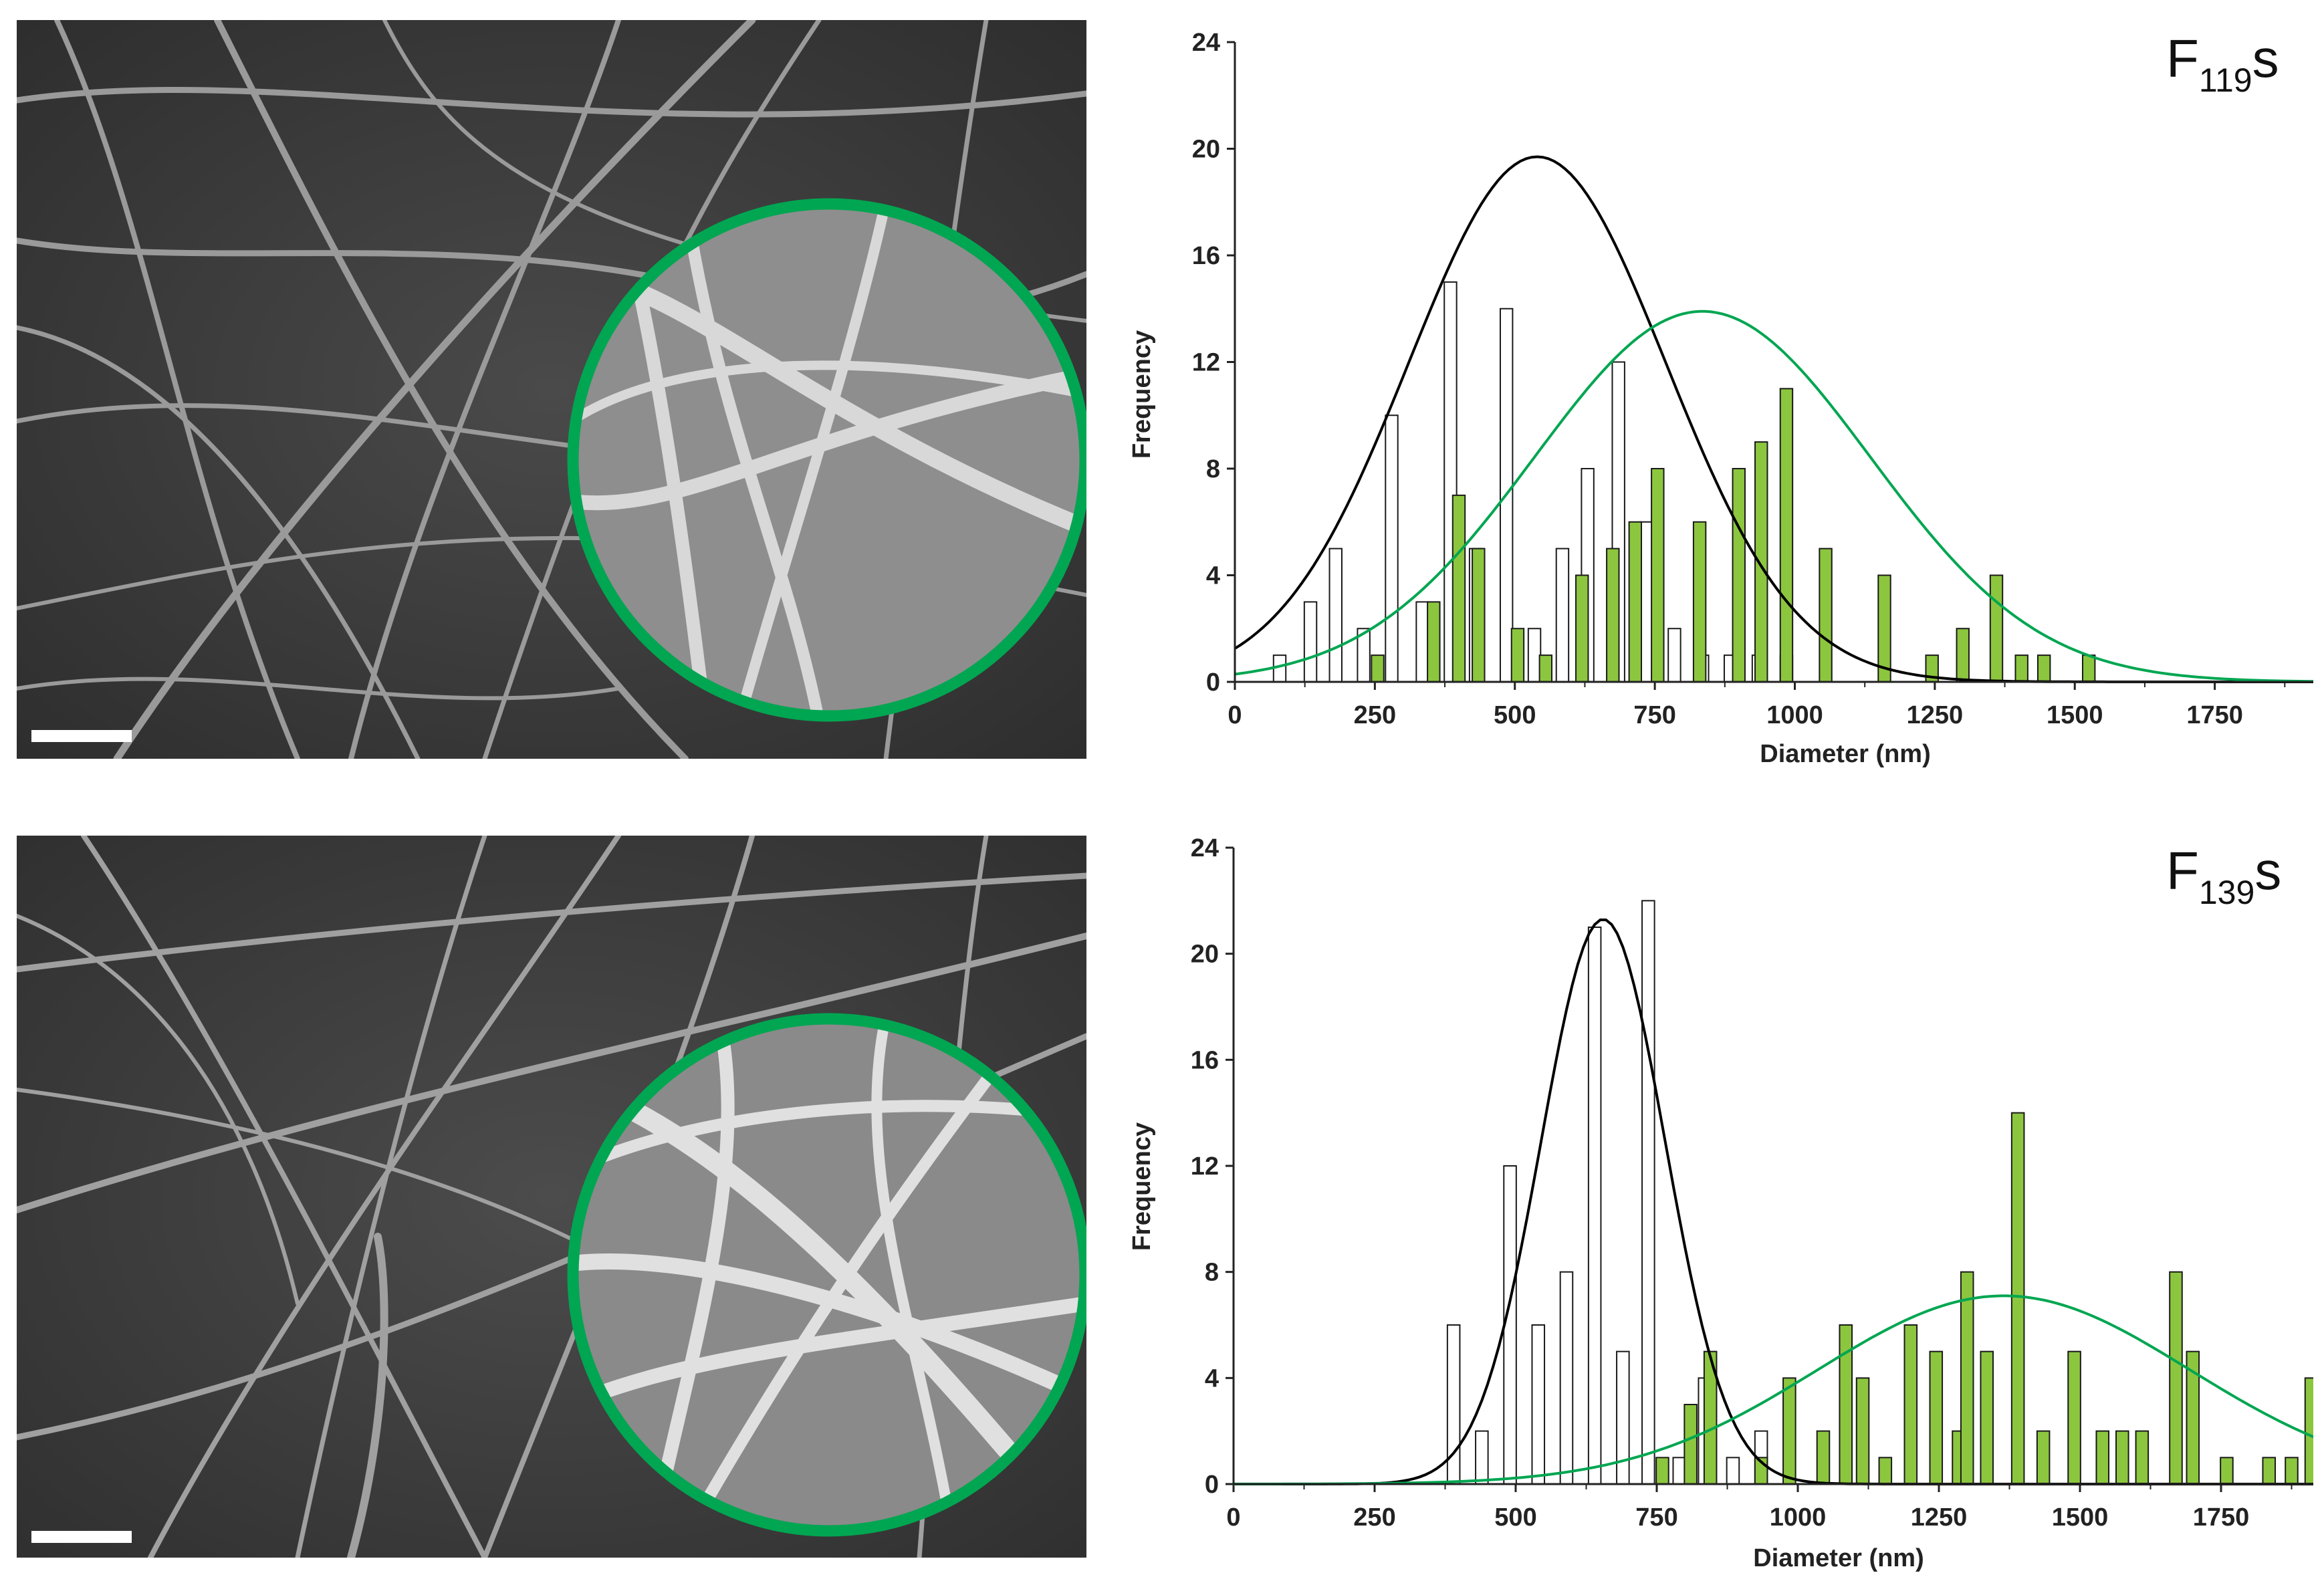  Describe the element at coordinates (1206, 43) in the screenshot. I see `y-tick-label: 24` at that location.